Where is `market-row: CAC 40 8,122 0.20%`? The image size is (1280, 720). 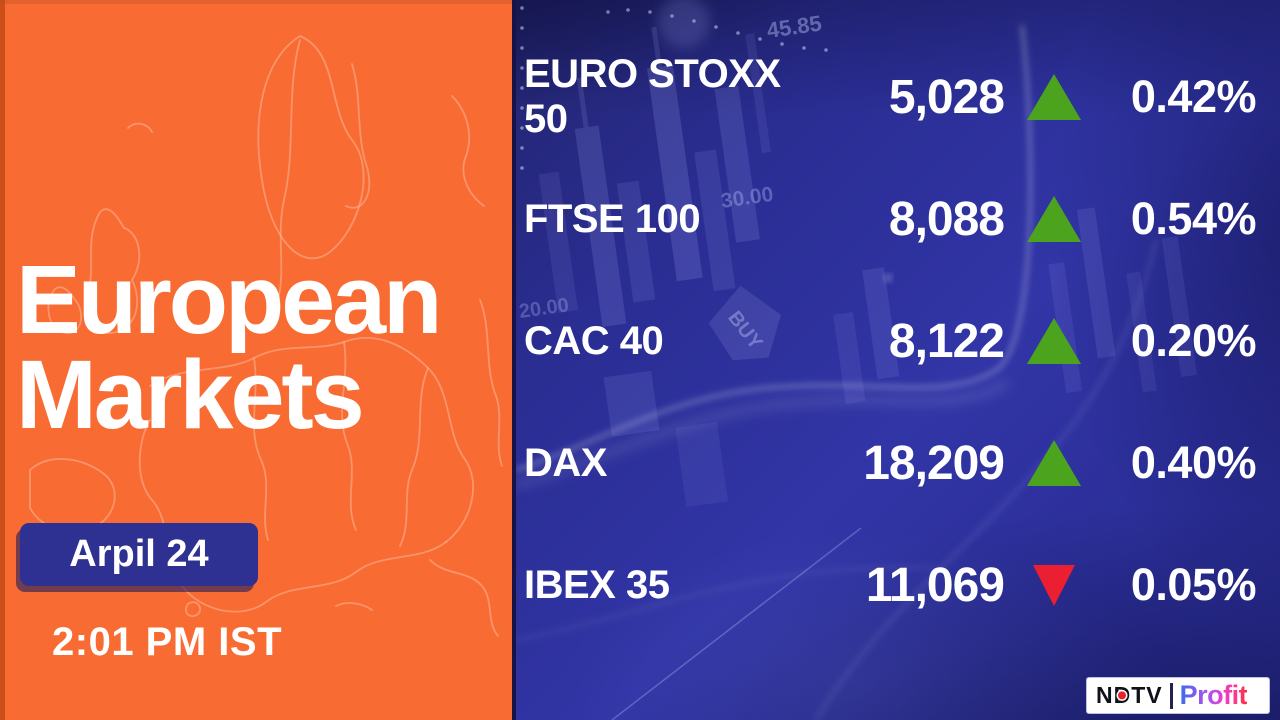
market-row: CAC 40 8,122 0.20% is located at coordinates (896, 341).